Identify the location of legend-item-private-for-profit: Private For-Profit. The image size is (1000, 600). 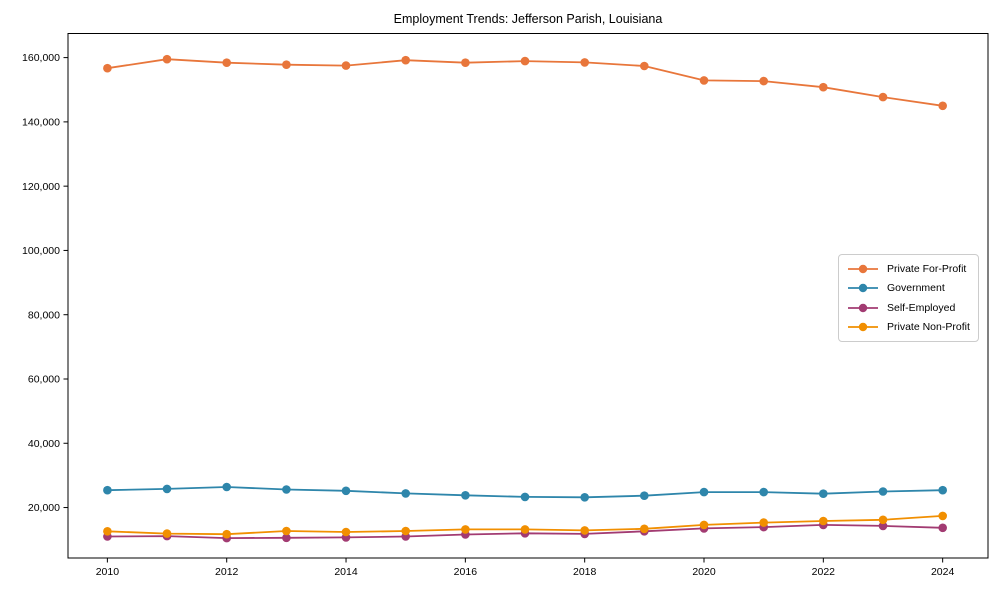
(909, 269).